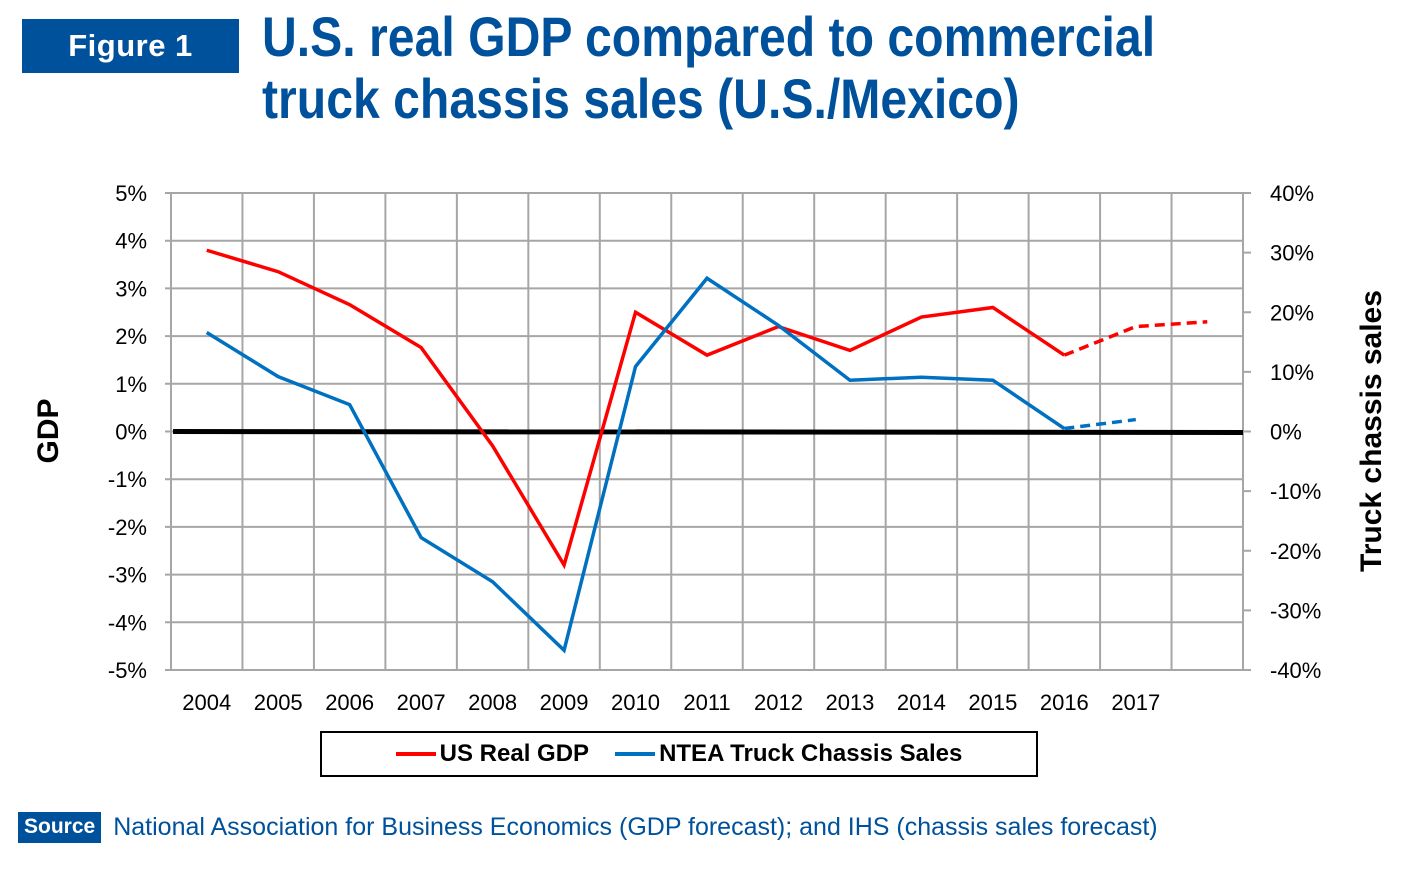 This screenshot has height=880, width=1421. I want to click on x-axis-tick-label: 2006, so click(349, 702).